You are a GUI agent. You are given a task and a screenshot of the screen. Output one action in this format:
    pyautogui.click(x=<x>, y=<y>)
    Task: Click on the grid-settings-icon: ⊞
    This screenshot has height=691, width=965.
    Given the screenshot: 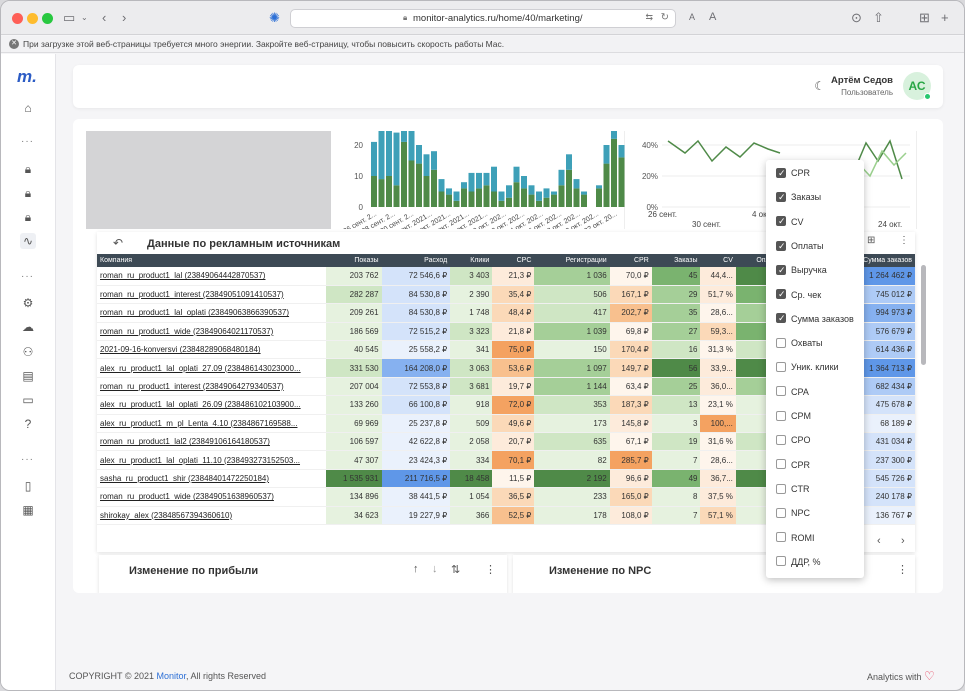 What is the action you would take?
    pyautogui.click(x=871, y=240)
    